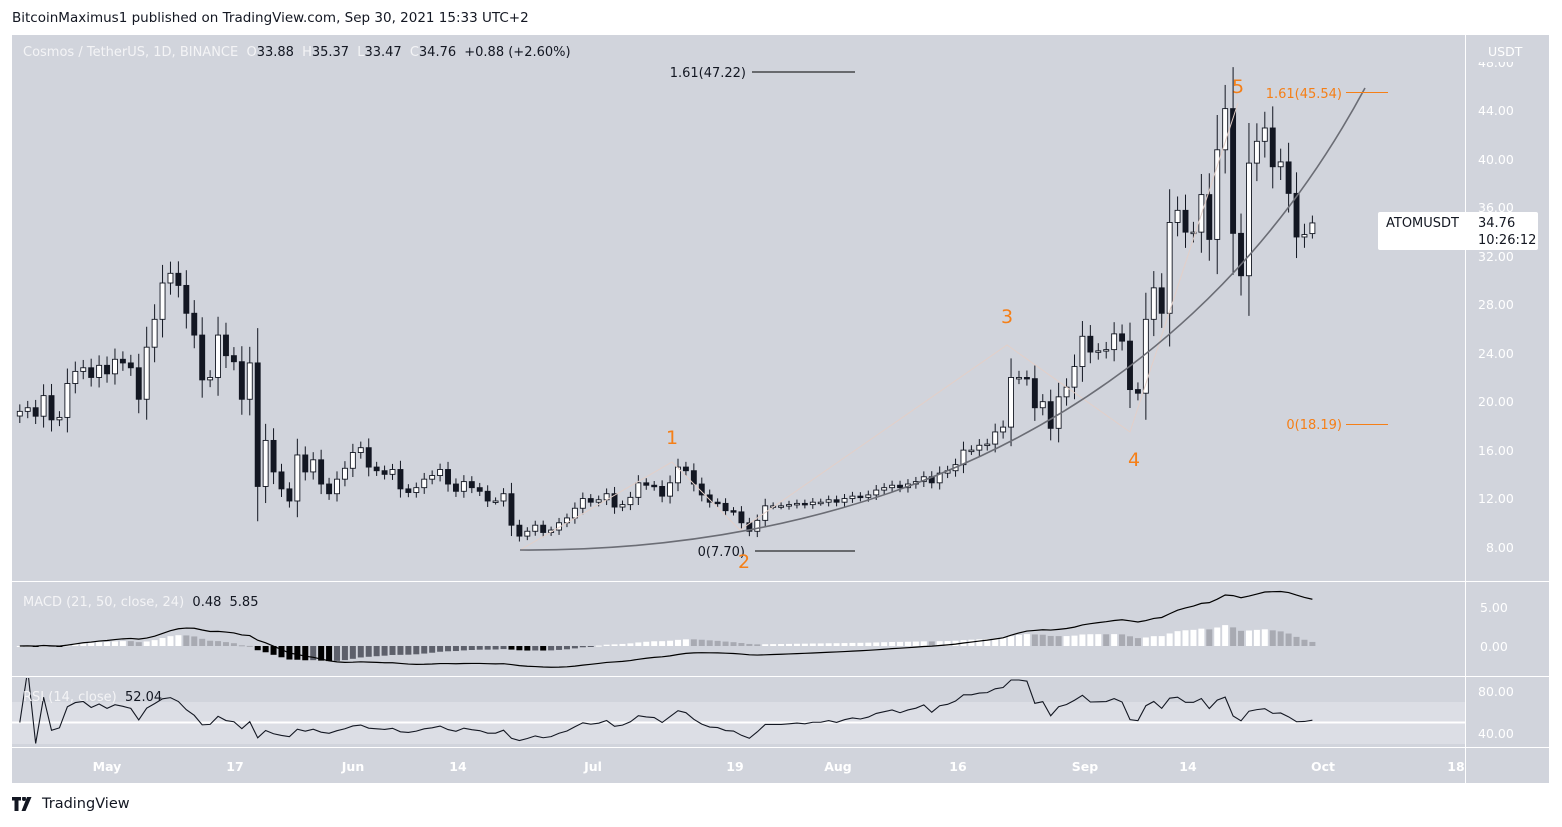 The image size is (1562, 827). What do you see at coordinates (1458, 231) in the screenshot?
I see `last-price-tag: ATOMUSDT 34.76 10:26:12` at bounding box center [1458, 231].